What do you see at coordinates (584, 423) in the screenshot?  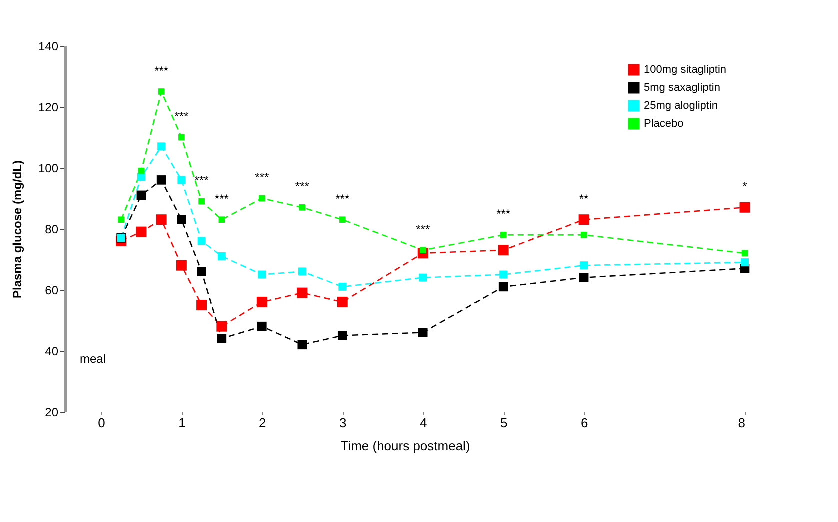 I see `x-tick-label: 6` at bounding box center [584, 423].